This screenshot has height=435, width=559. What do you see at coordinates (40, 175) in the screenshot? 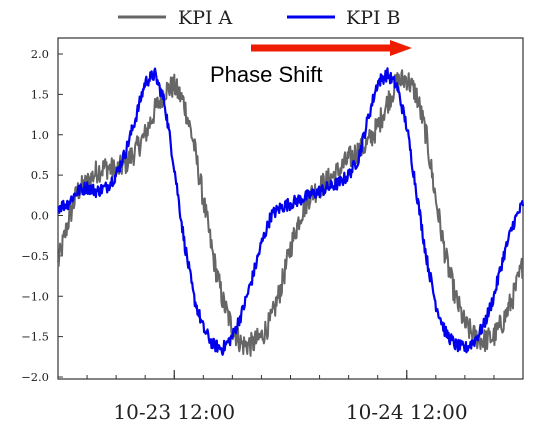
I see `y-tick-label: 0.5` at bounding box center [40, 175].